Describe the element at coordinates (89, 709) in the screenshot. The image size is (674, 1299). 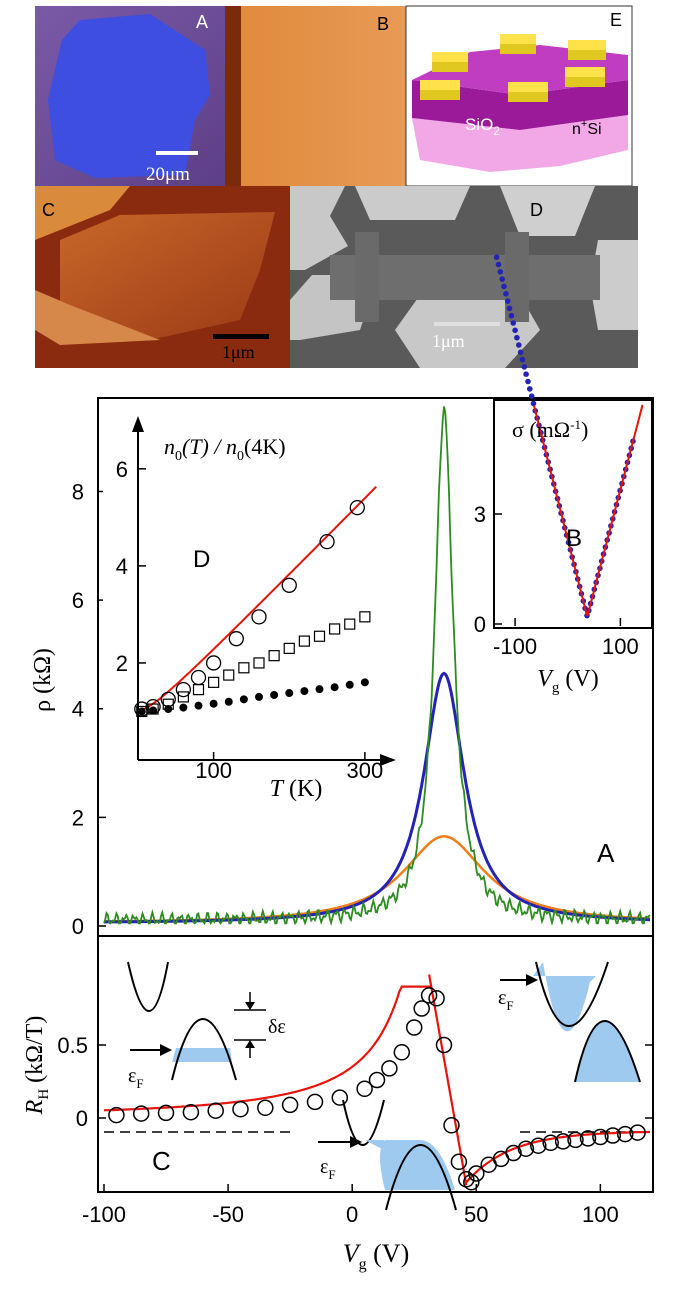
I see `panel-a-y-axis: 0 2 4 6 8` at that location.